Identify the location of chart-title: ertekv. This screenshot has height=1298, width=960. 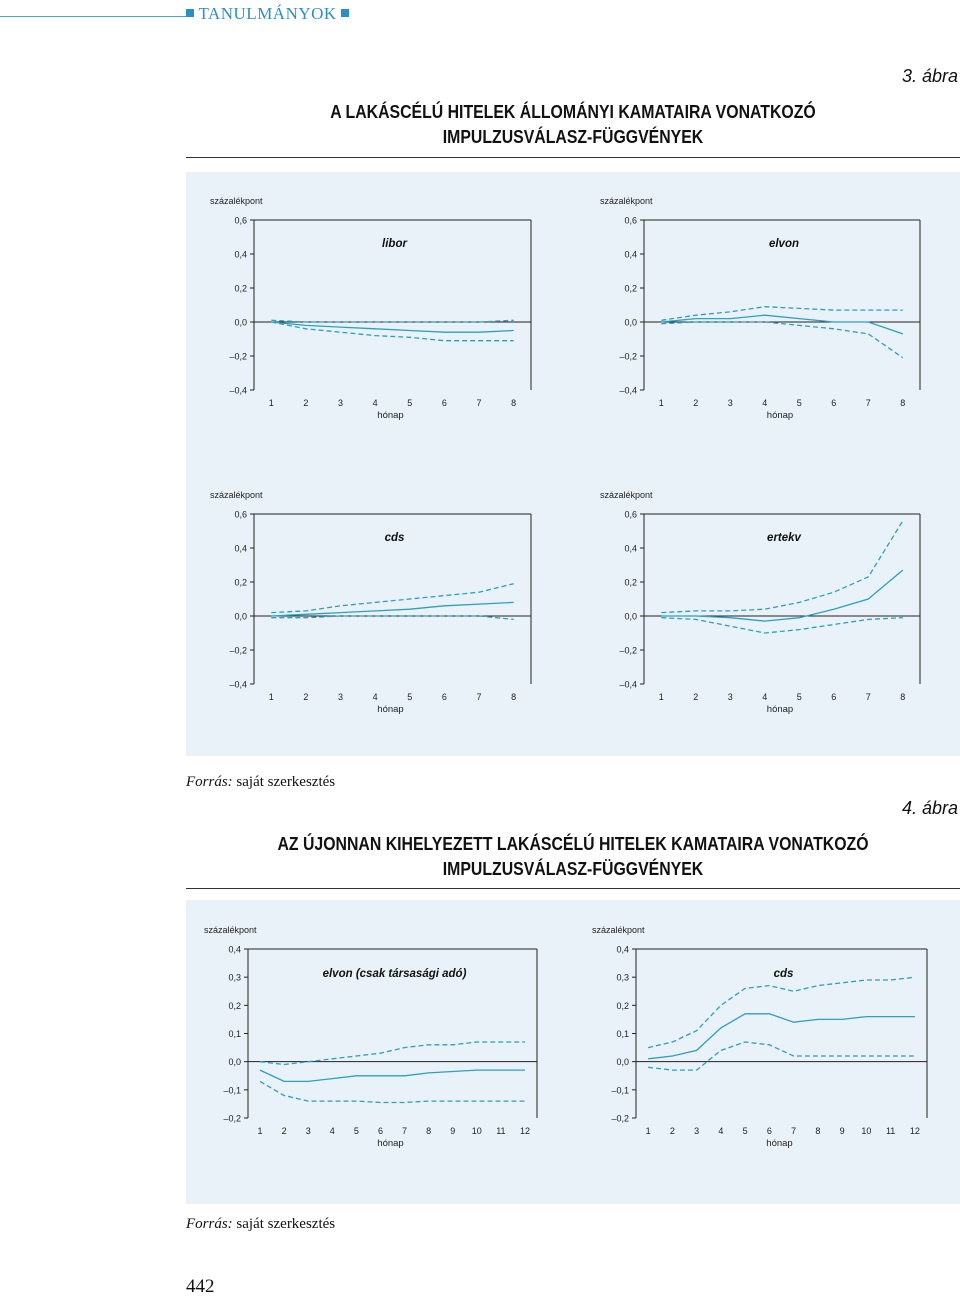
(784, 538).